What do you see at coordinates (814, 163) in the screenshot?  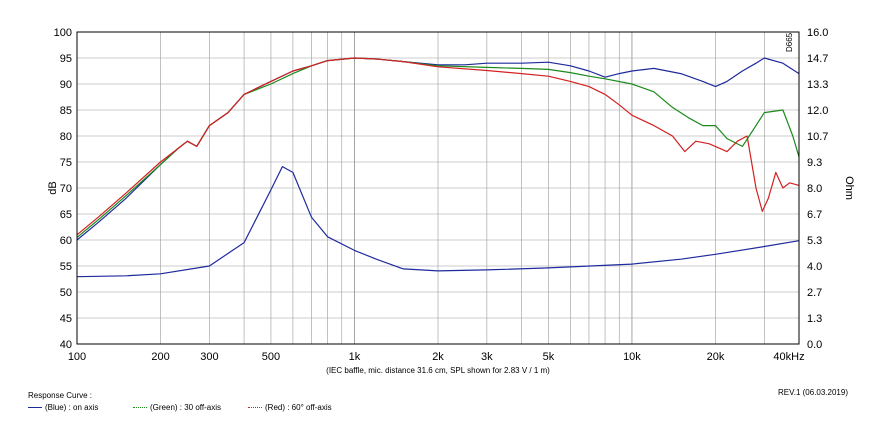 I see `y-right-tick-label: 9.3` at bounding box center [814, 163].